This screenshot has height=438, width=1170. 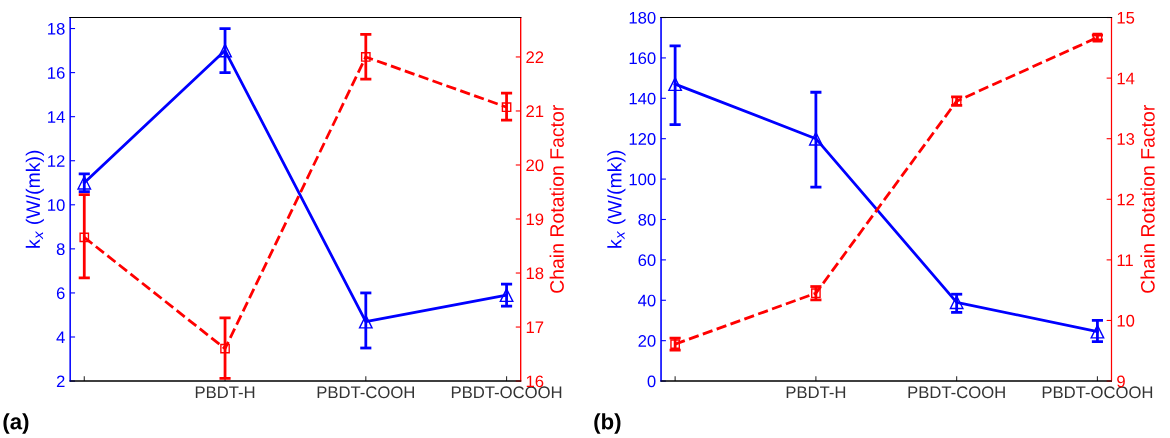 I want to click on y-tick-label: 16, so click(x=56, y=73).